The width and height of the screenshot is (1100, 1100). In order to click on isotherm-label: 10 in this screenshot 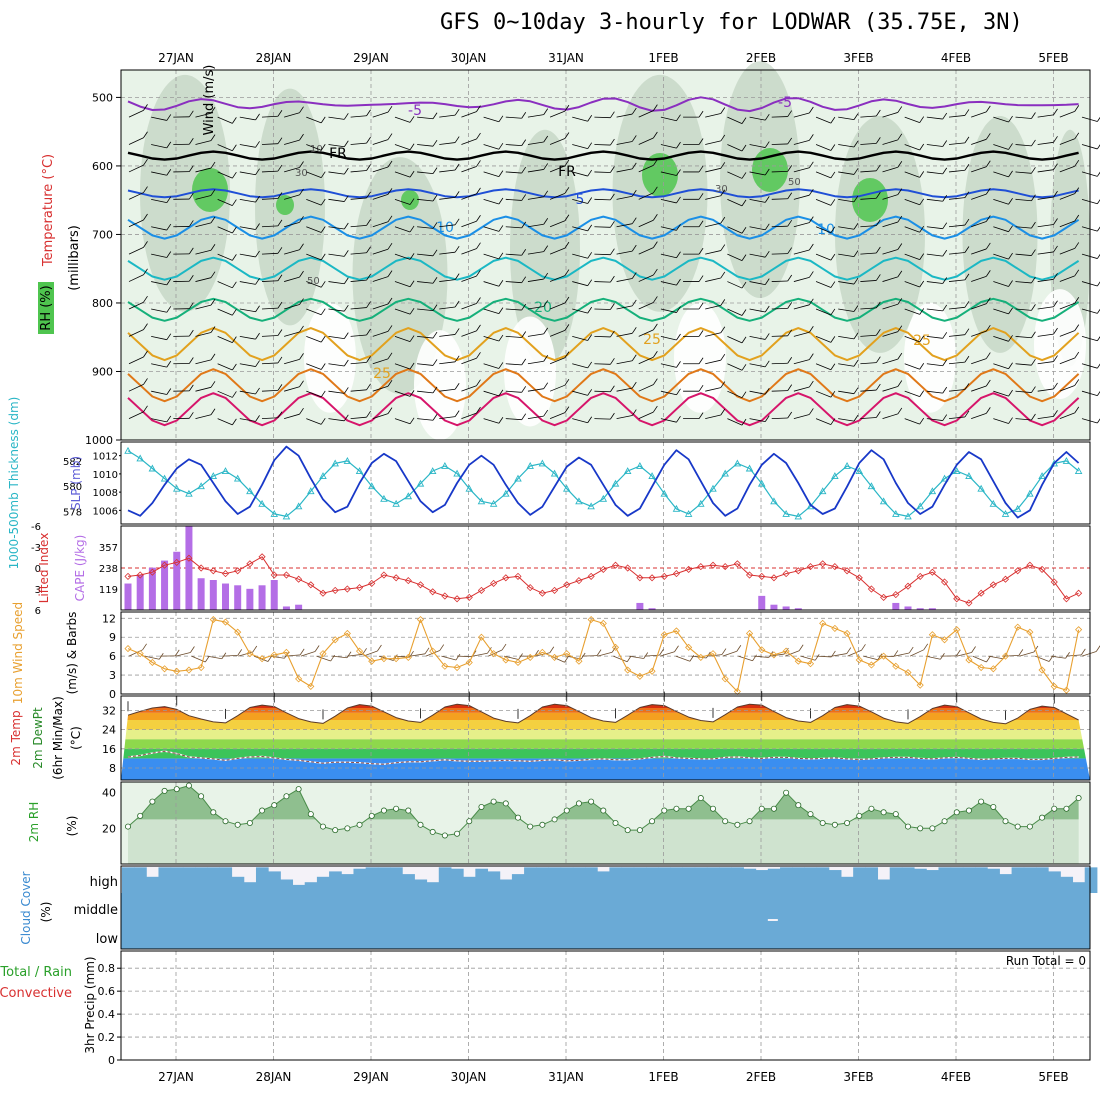, I will do `click(445, 228)`.